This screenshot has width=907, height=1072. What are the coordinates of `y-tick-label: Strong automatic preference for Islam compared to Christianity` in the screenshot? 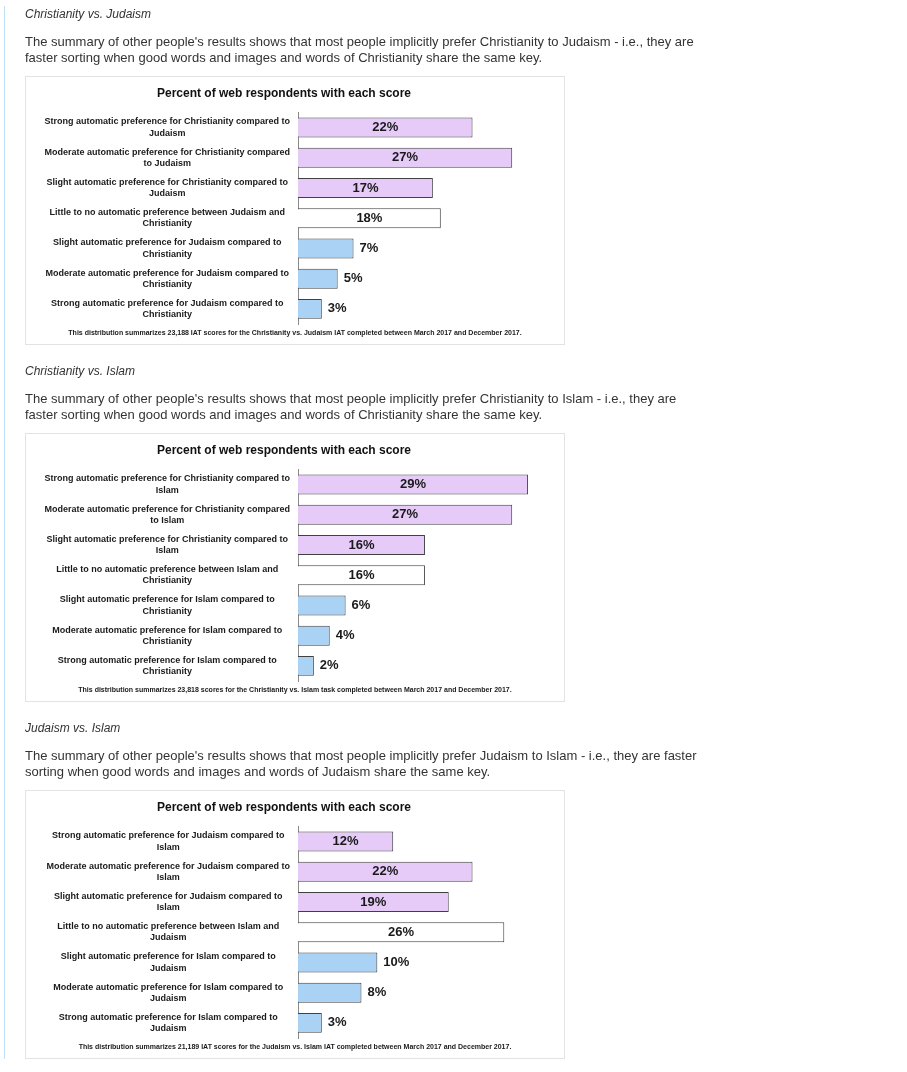 It's located at (167, 665).